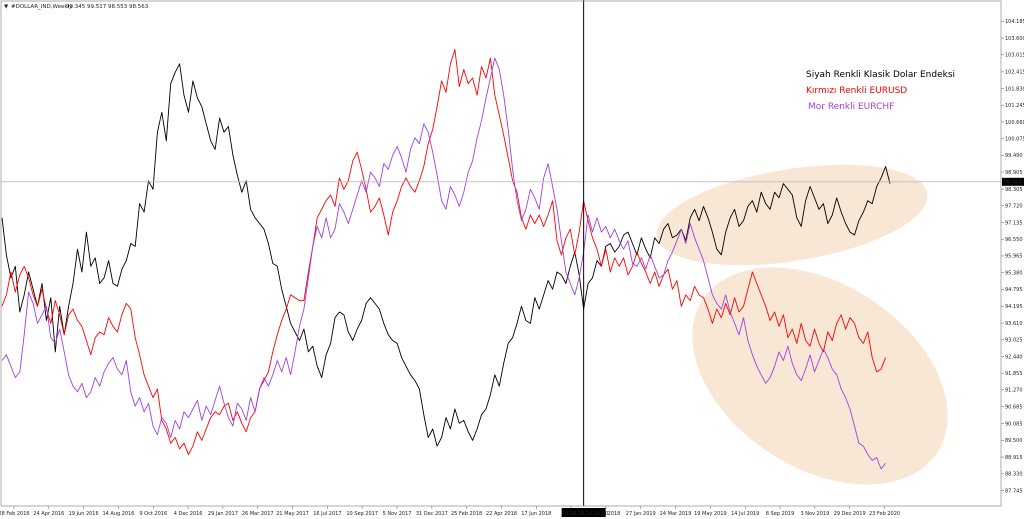  I want to click on y-tick-label: 94.795, so click(1014, 290).